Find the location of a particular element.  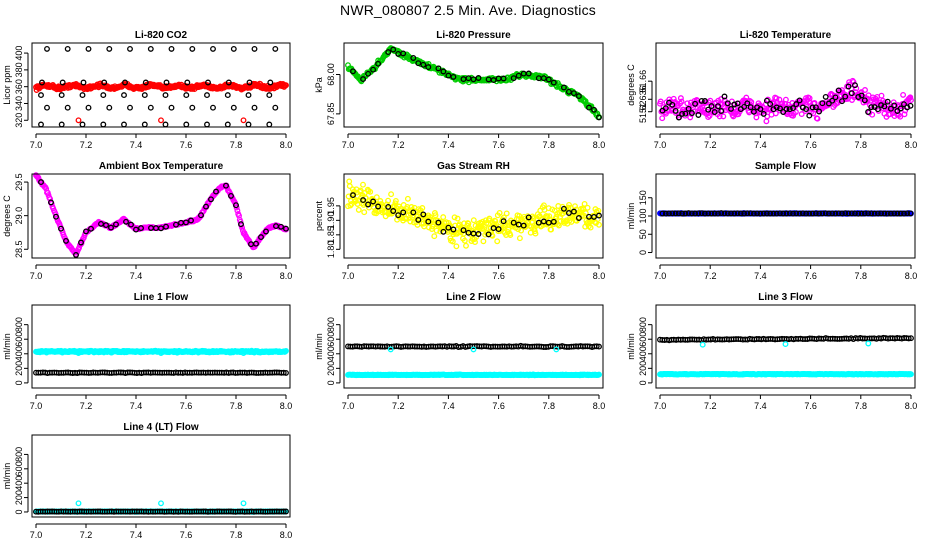

y-tick-label: 340 is located at coordinates (19, 103).